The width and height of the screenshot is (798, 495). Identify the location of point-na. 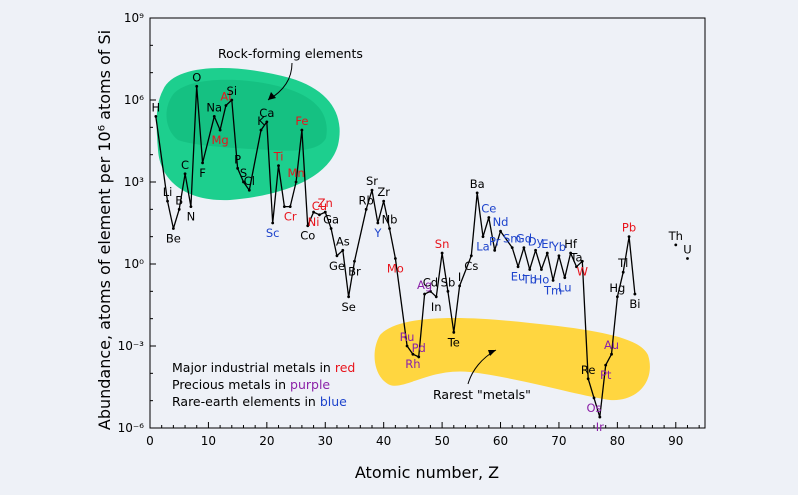
(214, 116).